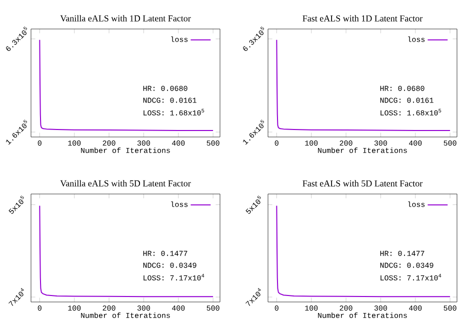 This screenshot has width=474, height=331. I want to click on chart-title: Fast eALS with 5D Latent Factor, so click(362, 183).